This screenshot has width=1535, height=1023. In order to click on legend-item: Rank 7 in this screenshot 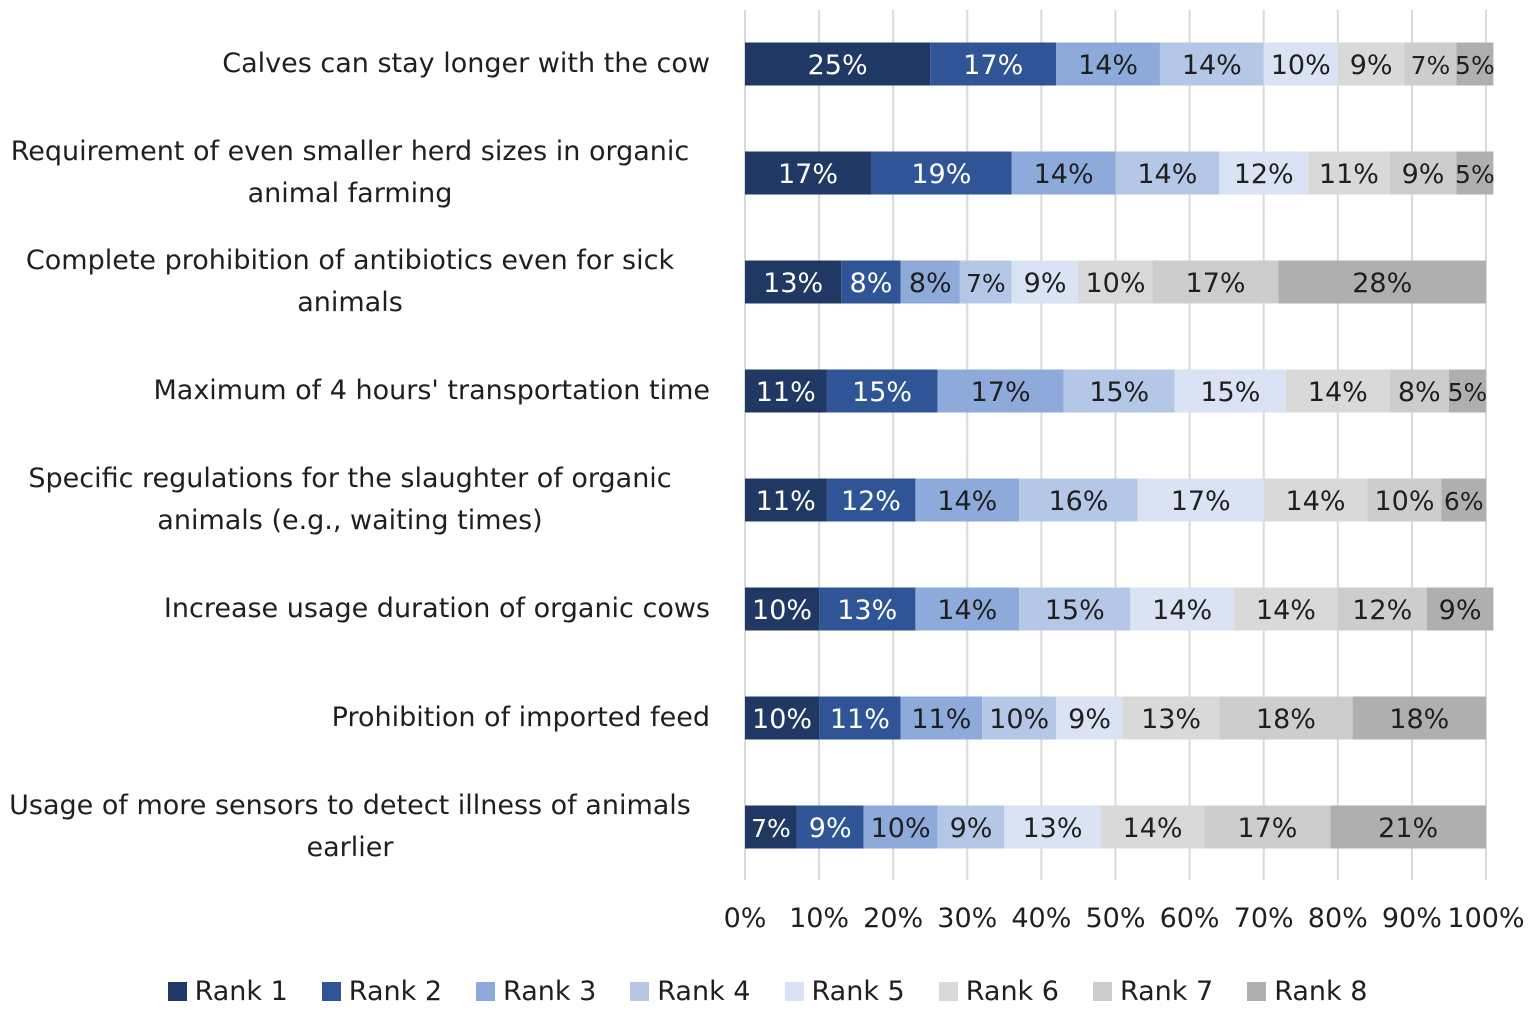, I will do `click(1152, 991)`.